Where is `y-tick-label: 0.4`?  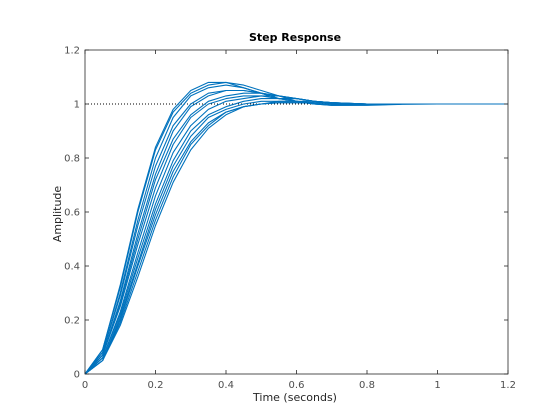 y-tick-label: 0.4 is located at coordinates (72, 267).